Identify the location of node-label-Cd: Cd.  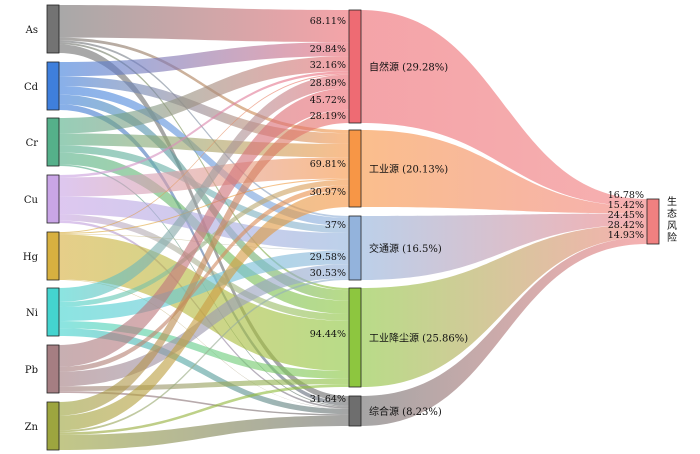
(31, 87).